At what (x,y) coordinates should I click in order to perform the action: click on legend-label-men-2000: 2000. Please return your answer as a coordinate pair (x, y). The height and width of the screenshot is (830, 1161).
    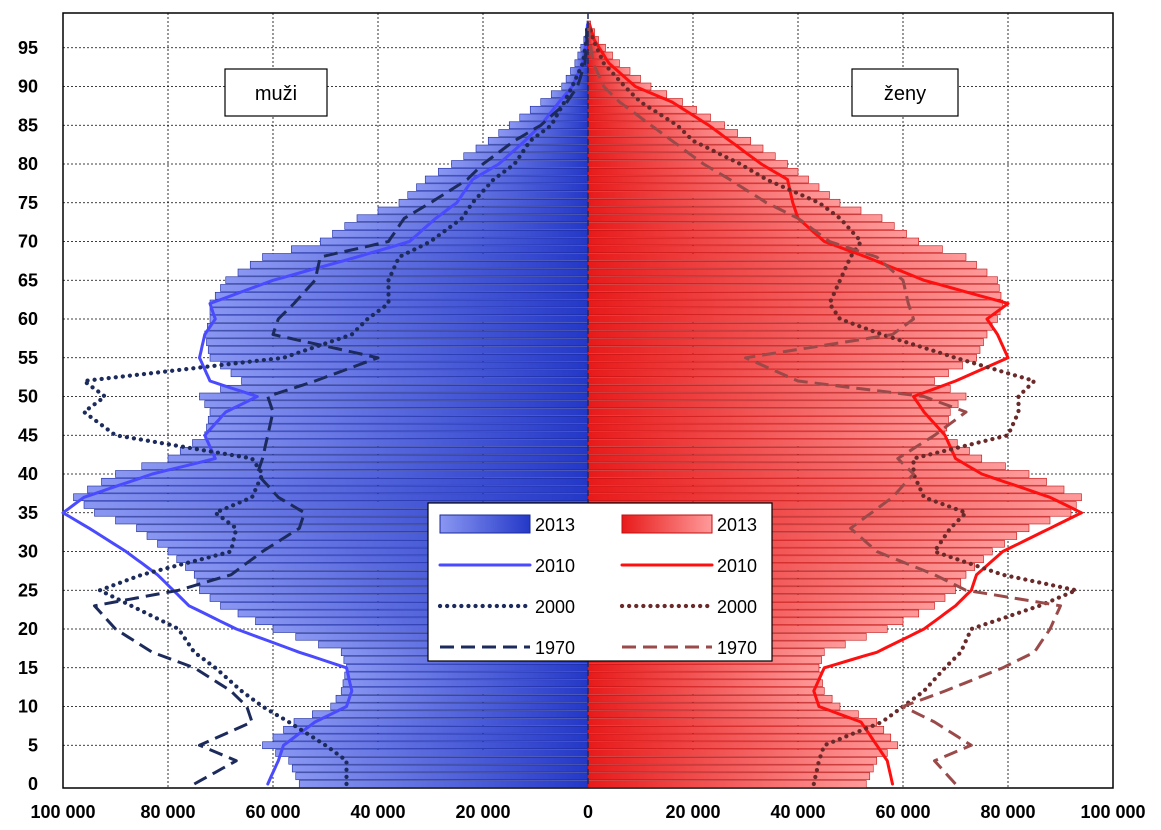
    Looking at the image, I should click on (555, 607).